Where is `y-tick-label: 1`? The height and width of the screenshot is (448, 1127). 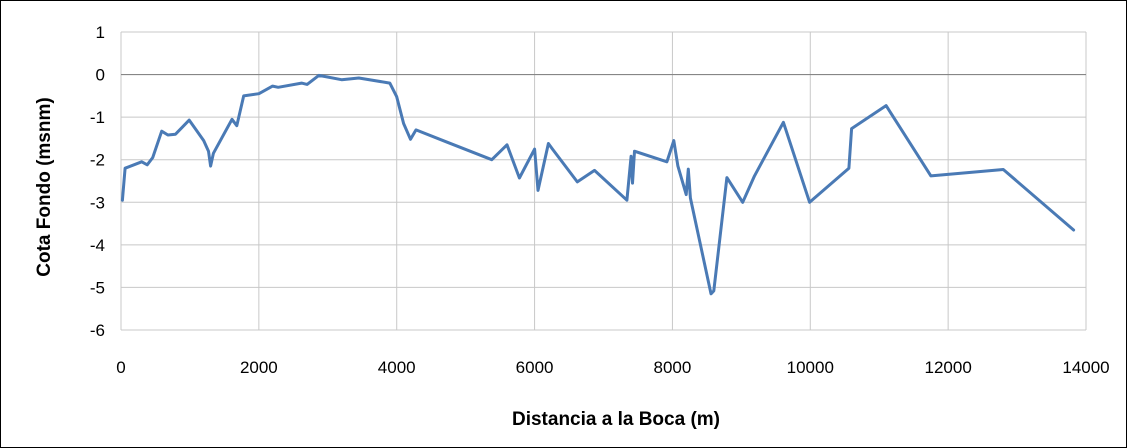
y-tick-label: 1 is located at coordinates (100, 32).